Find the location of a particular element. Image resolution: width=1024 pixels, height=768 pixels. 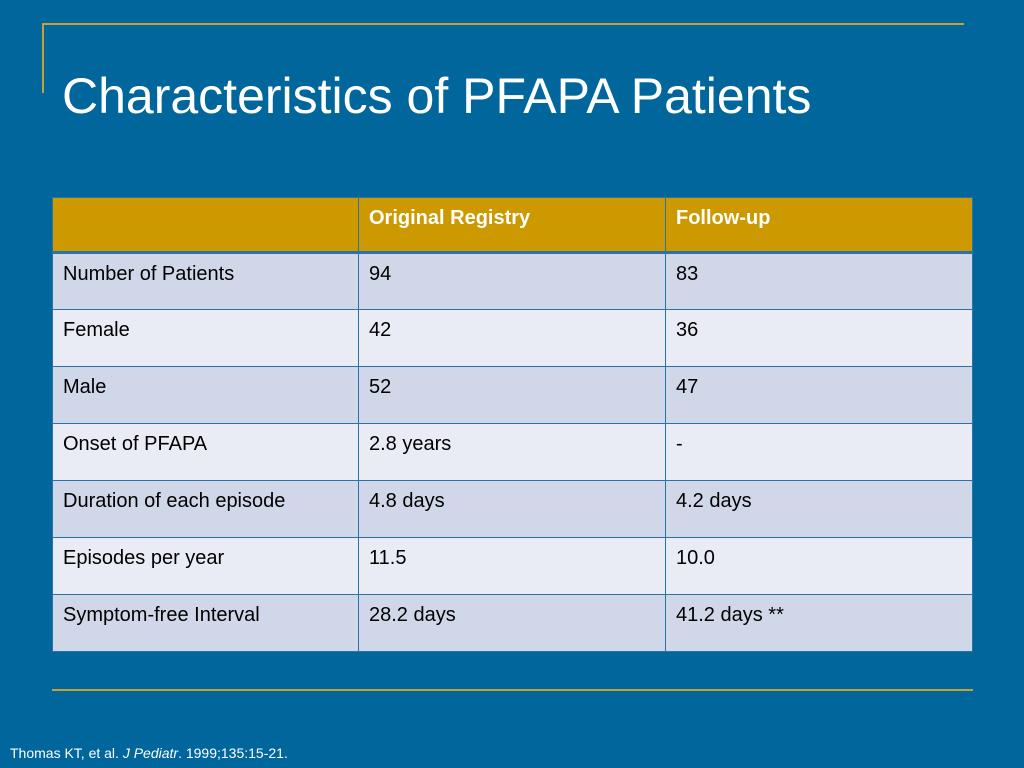

original-registry-value: 52 is located at coordinates (512, 395).